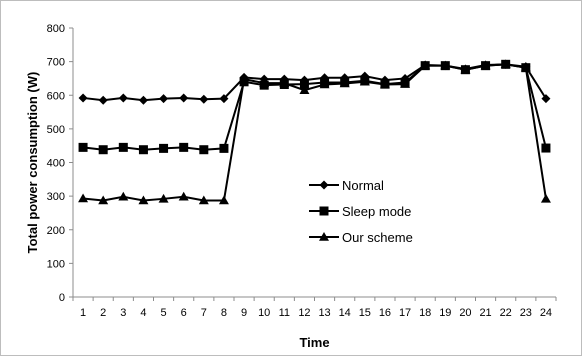  I want to click on x-tick-label: 19, so click(445, 313).